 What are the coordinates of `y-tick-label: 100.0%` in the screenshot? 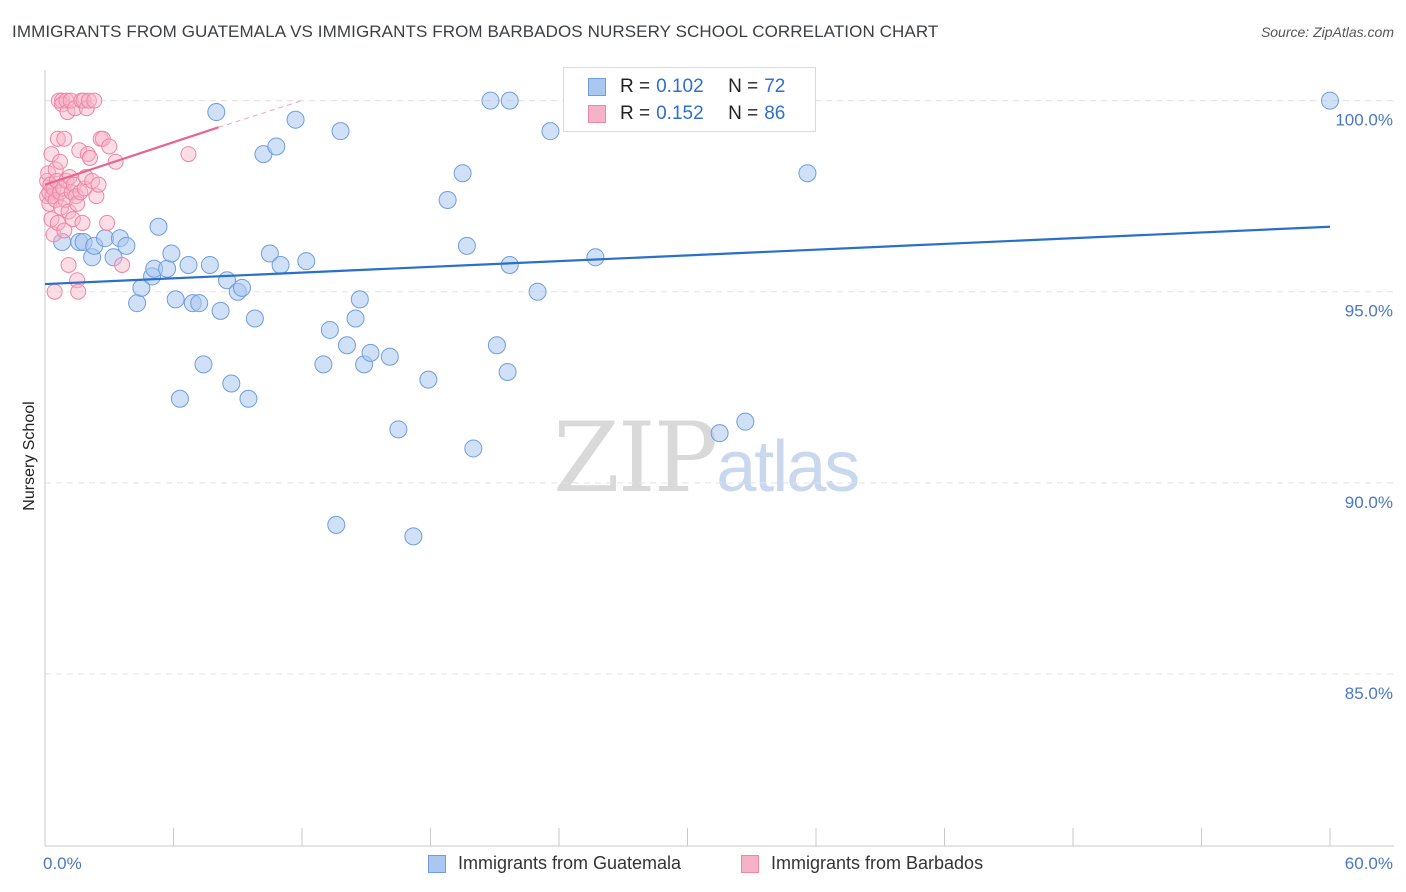 It's located at (1364, 120).